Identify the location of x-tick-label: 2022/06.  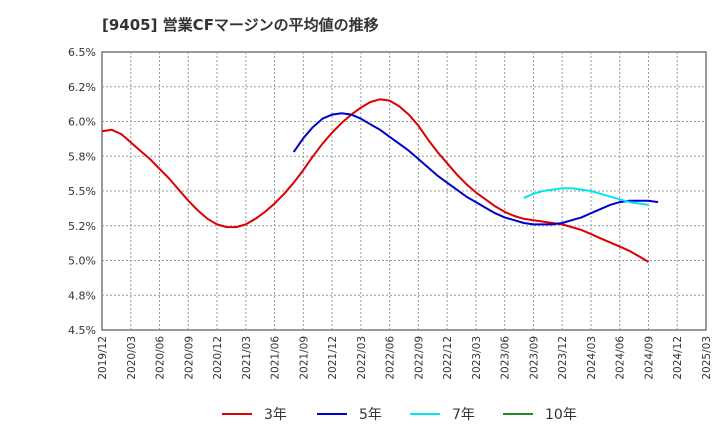
(391, 358).